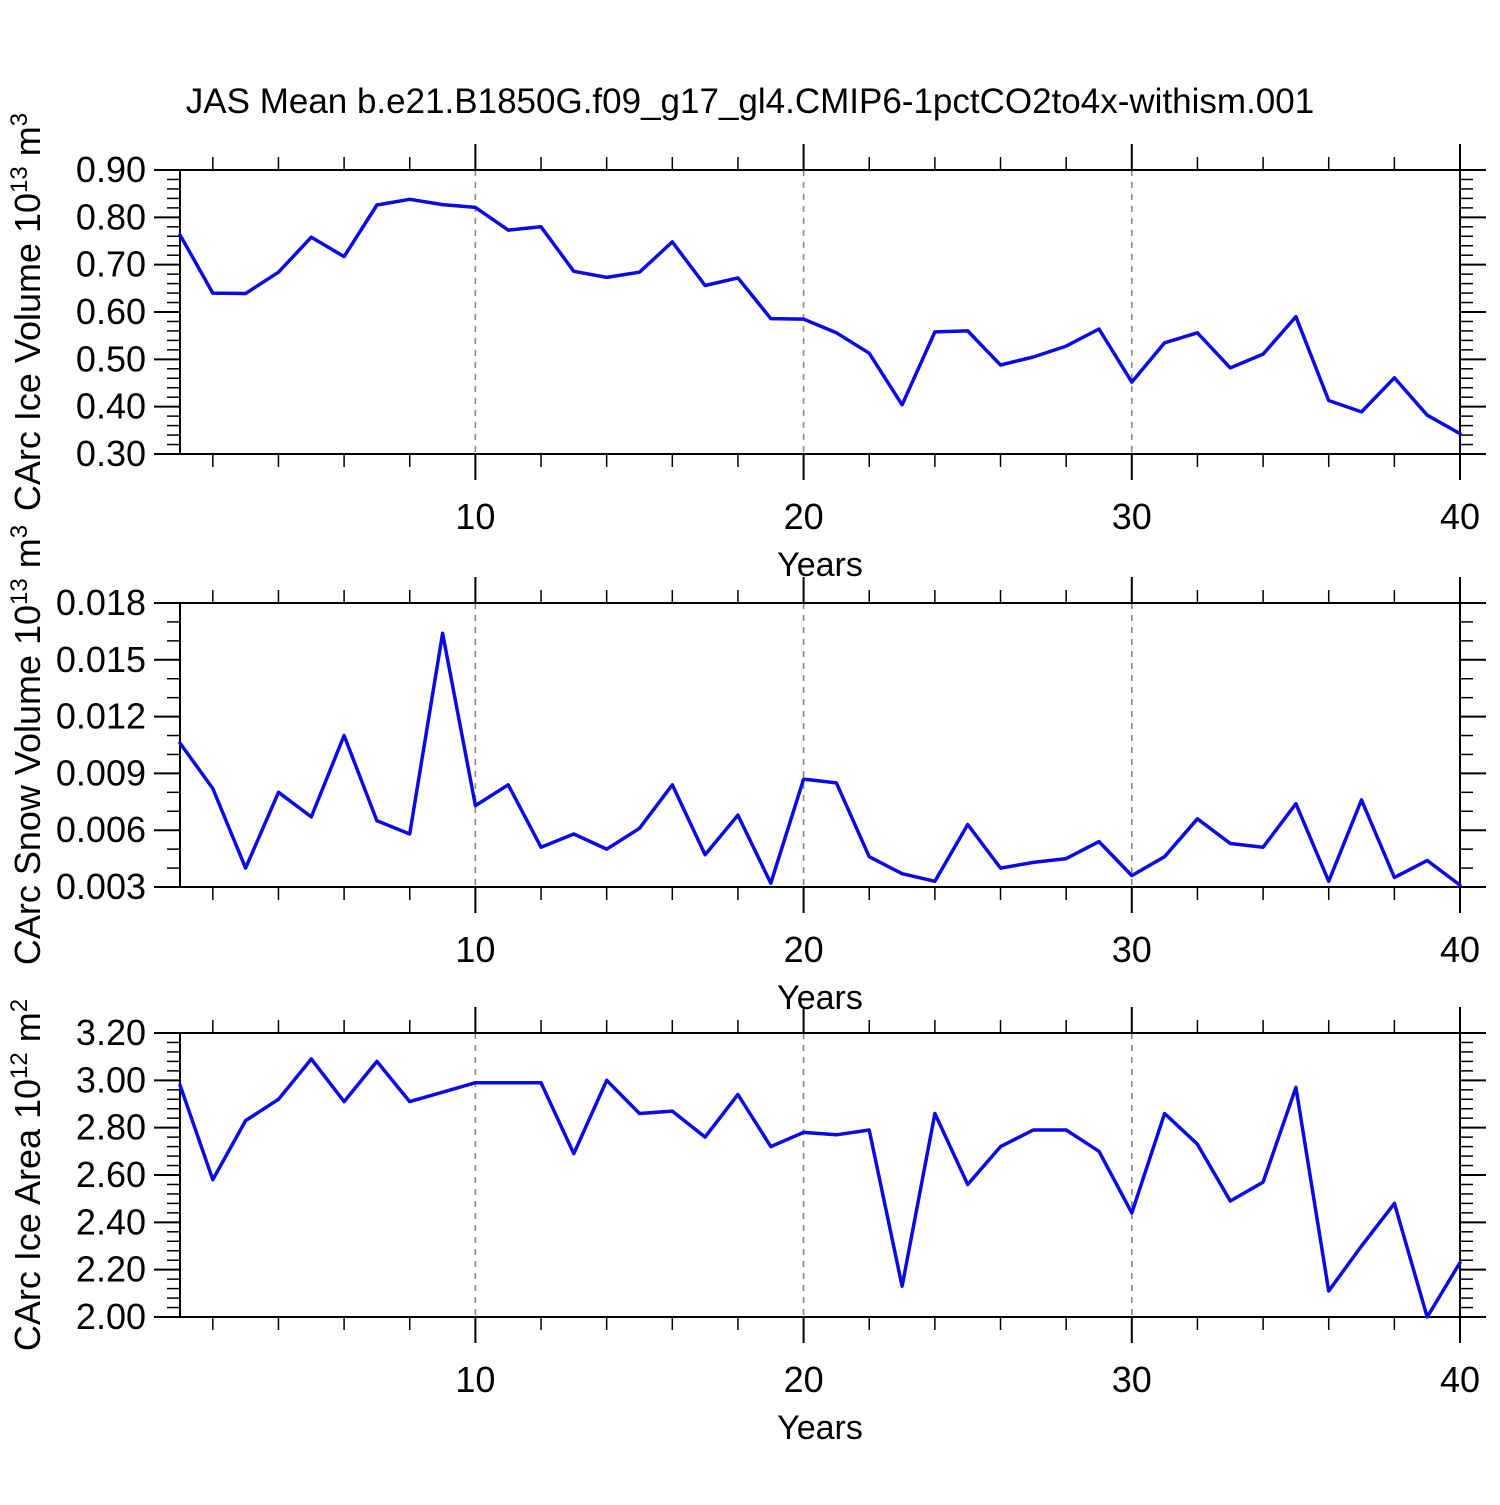 The width and height of the screenshot is (1500, 1505). Describe the element at coordinates (101, 716) in the screenshot. I see `y-tick-label: 0.012` at that location.